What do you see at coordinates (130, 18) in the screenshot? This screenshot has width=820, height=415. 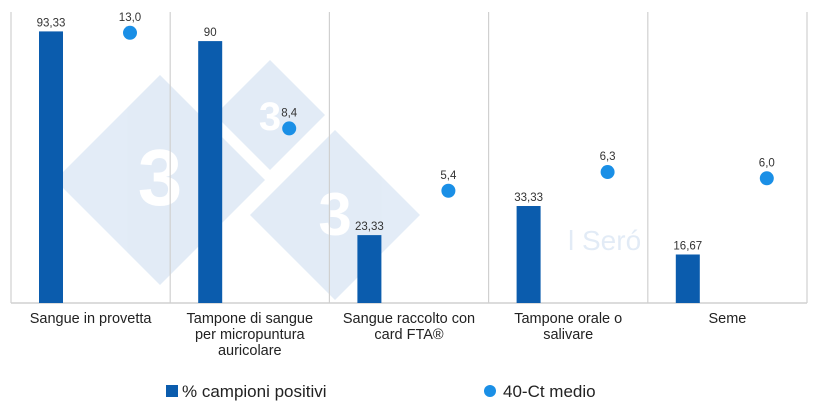 I see `dot-data-label: 13,0` at bounding box center [130, 18].